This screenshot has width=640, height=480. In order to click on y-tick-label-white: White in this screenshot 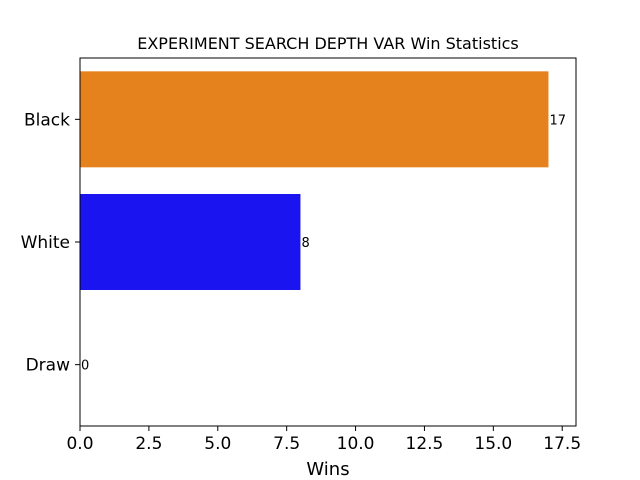, I will do `click(45, 243)`.